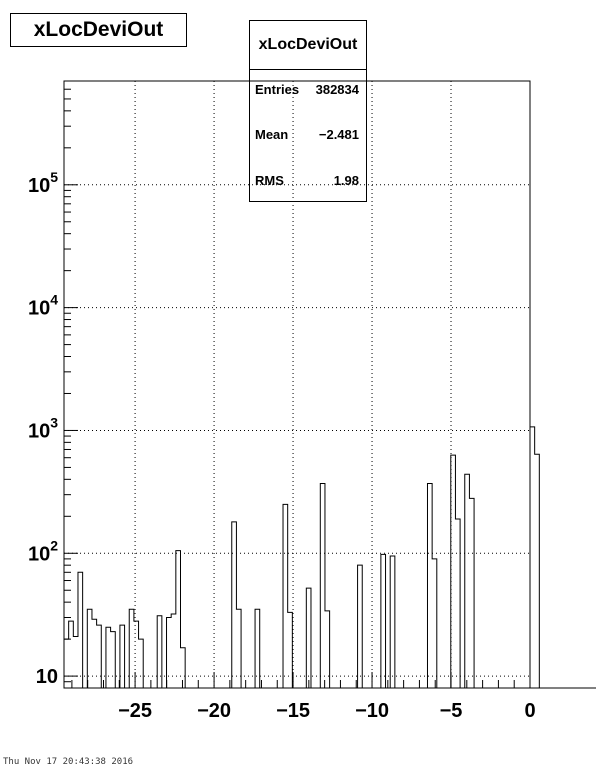 The width and height of the screenshot is (596, 774). Describe the element at coordinates (135, 711) in the screenshot. I see `x-tick-label: −25` at that location.